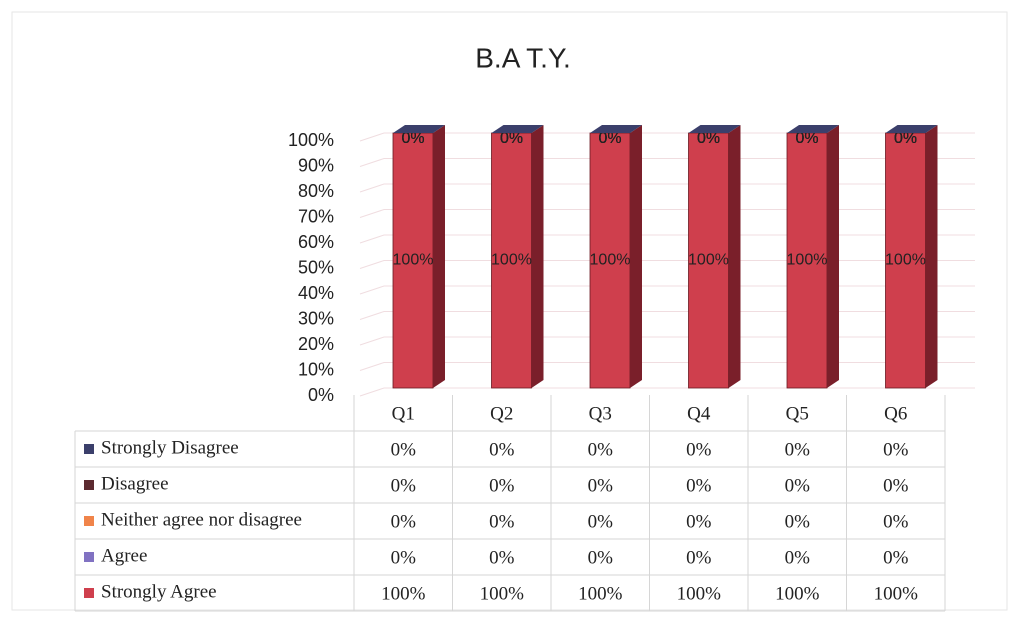  Describe the element at coordinates (316, 242) in the screenshot. I see `y-tick-label: 60%` at that location.